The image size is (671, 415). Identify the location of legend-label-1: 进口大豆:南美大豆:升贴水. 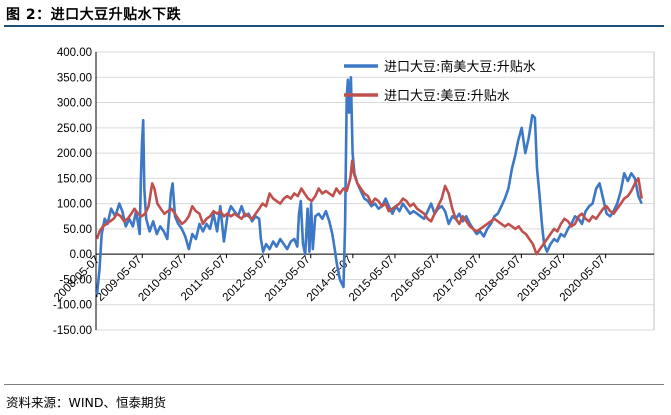
(460, 67).